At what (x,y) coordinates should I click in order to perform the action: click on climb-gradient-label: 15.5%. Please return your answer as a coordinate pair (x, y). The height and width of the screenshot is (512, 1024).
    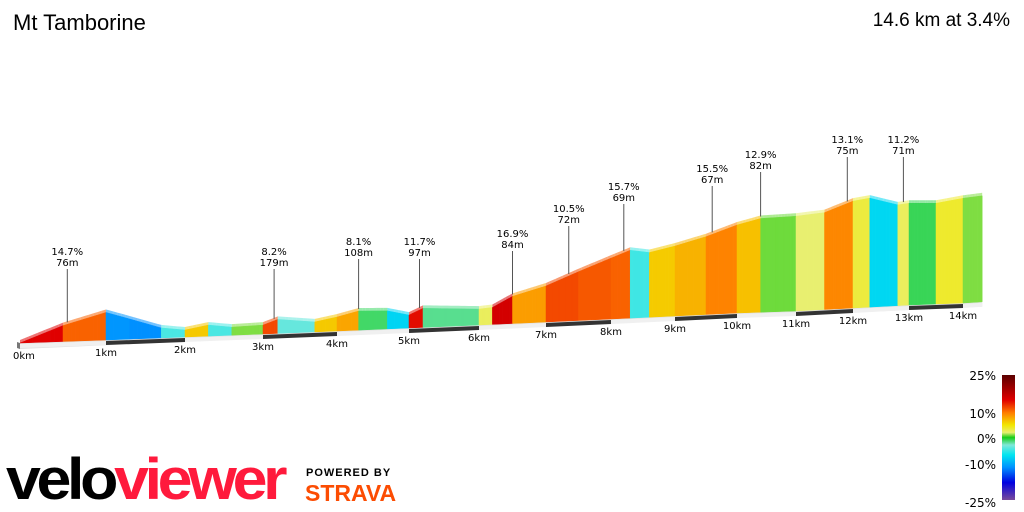
    Looking at the image, I should click on (712, 169).